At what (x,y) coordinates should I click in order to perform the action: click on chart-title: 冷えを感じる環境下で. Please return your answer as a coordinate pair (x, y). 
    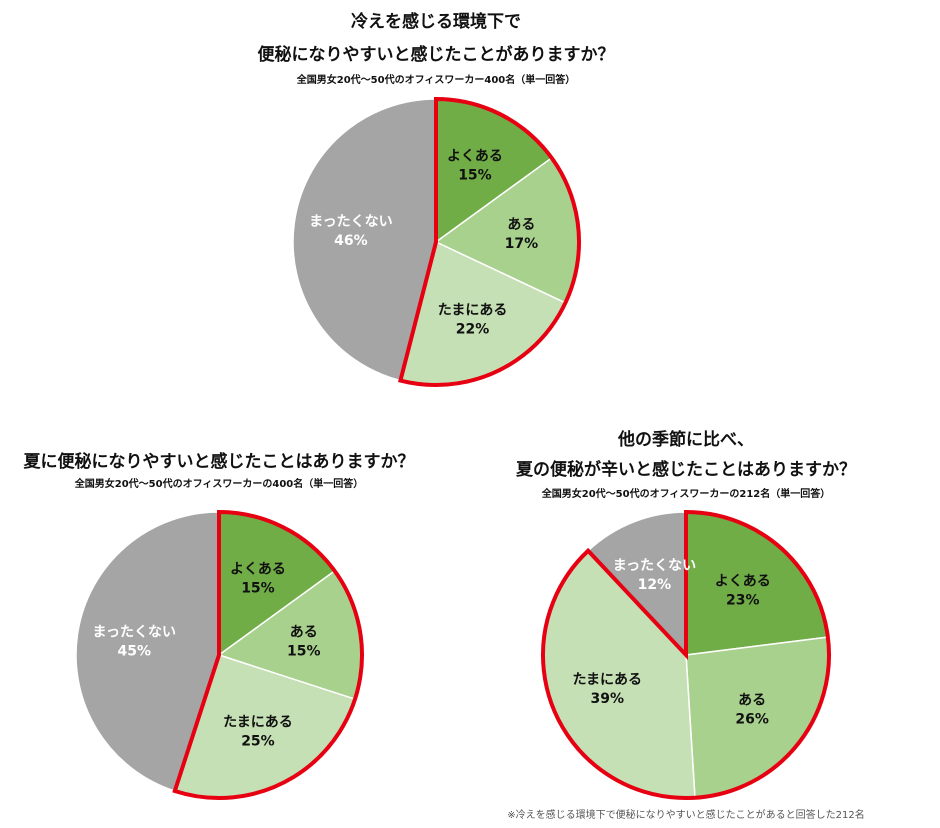
    Looking at the image, I should click on (436, 21).